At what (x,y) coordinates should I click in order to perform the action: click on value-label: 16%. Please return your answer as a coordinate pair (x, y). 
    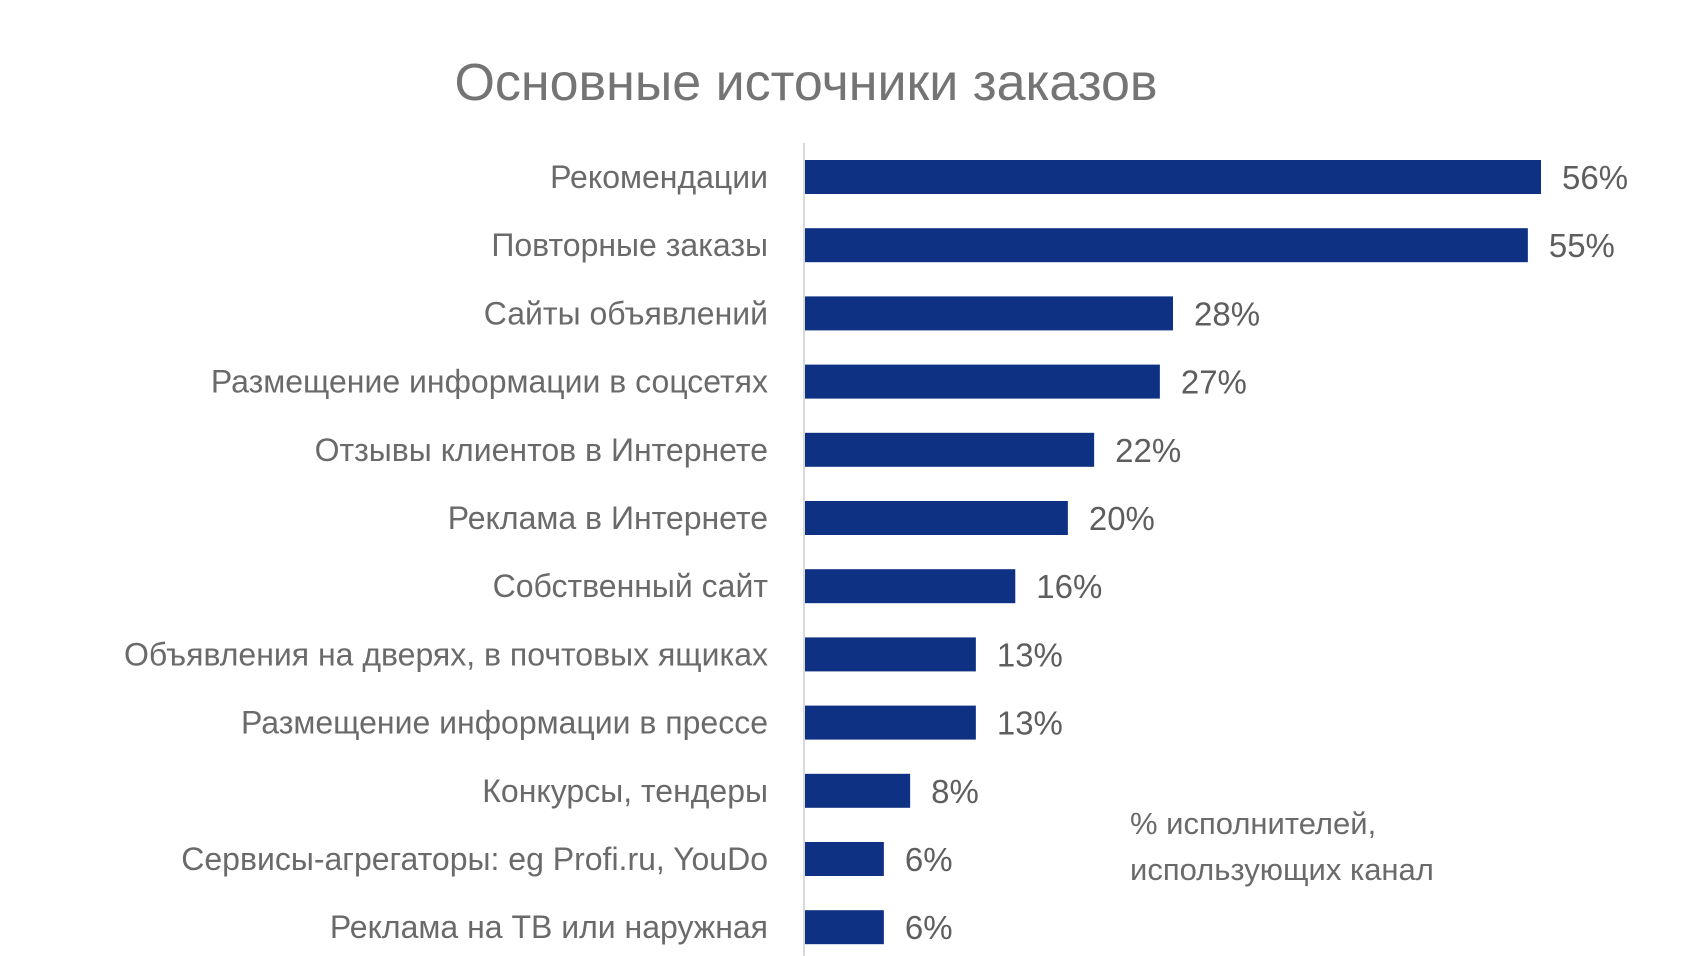
    Looking at the image, I should click on (1069, 586).